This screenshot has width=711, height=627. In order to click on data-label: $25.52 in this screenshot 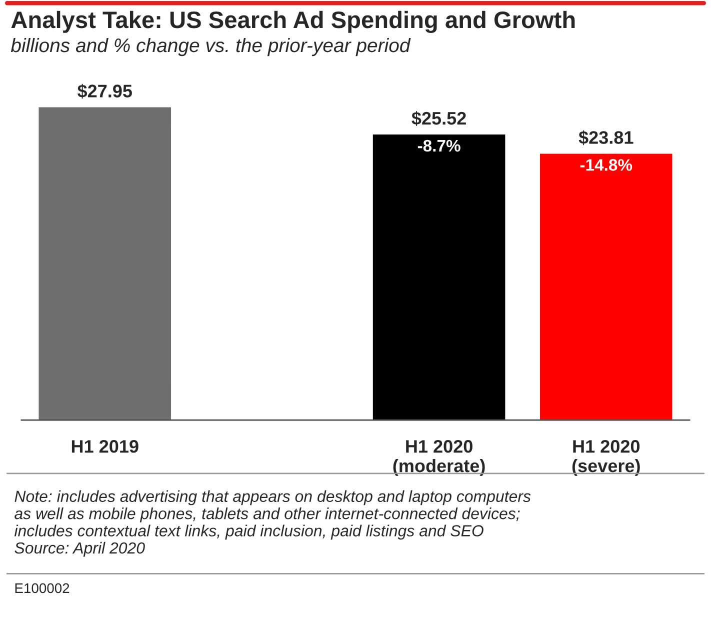, I will do `click(439, 118)`.